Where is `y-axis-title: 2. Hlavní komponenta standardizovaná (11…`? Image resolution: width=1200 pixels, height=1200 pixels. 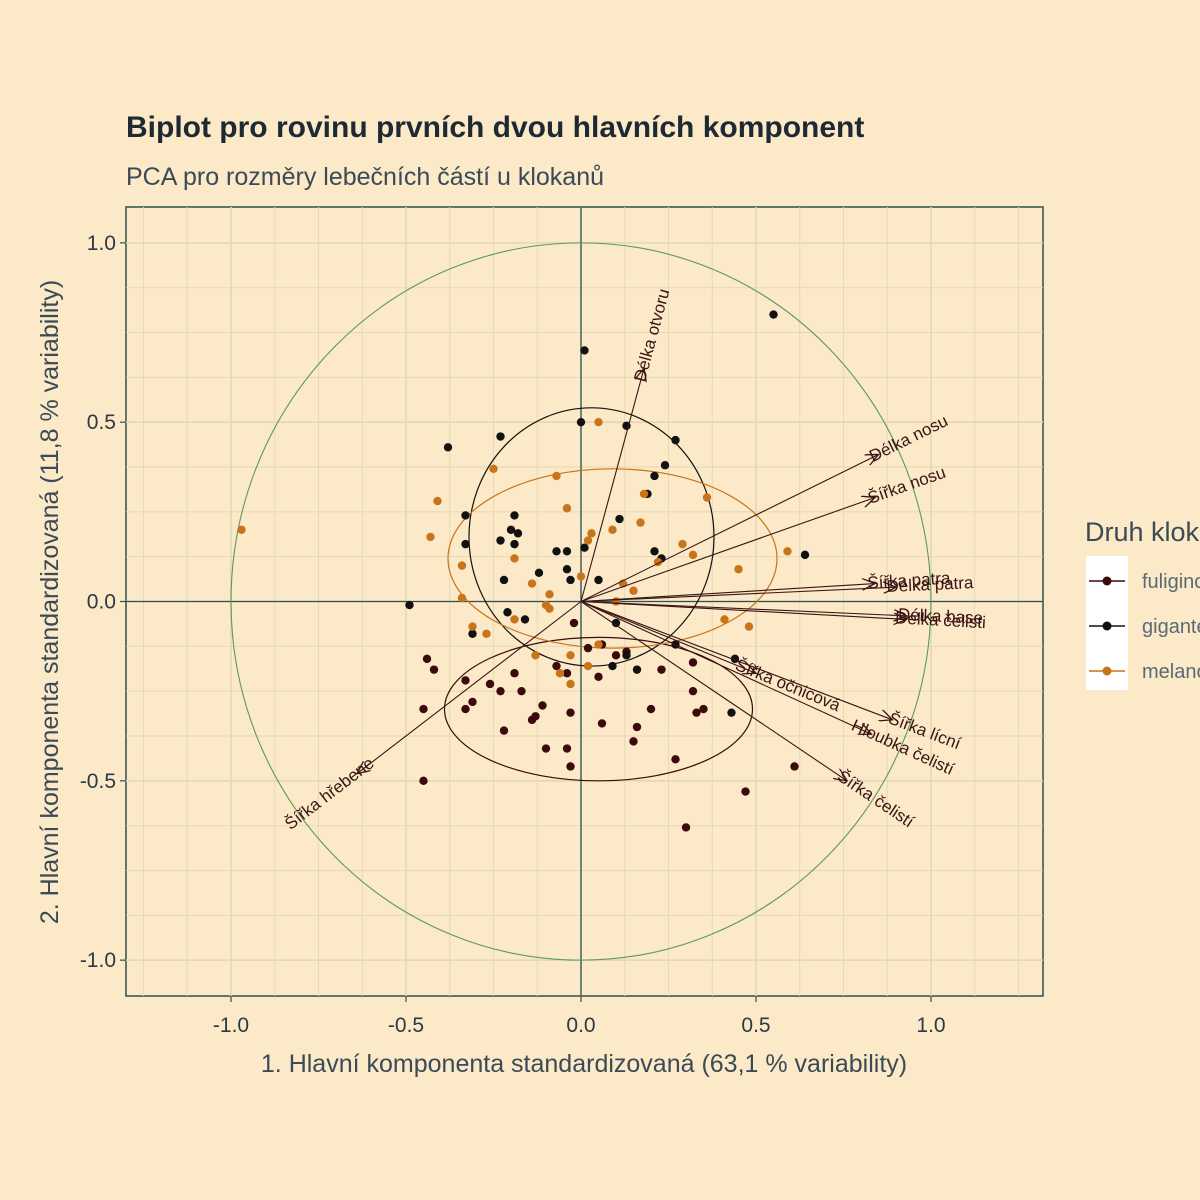 y-axis-title: 2. Hlavní komponenta standardizovaná (11… is located at coordinates (50, 602).